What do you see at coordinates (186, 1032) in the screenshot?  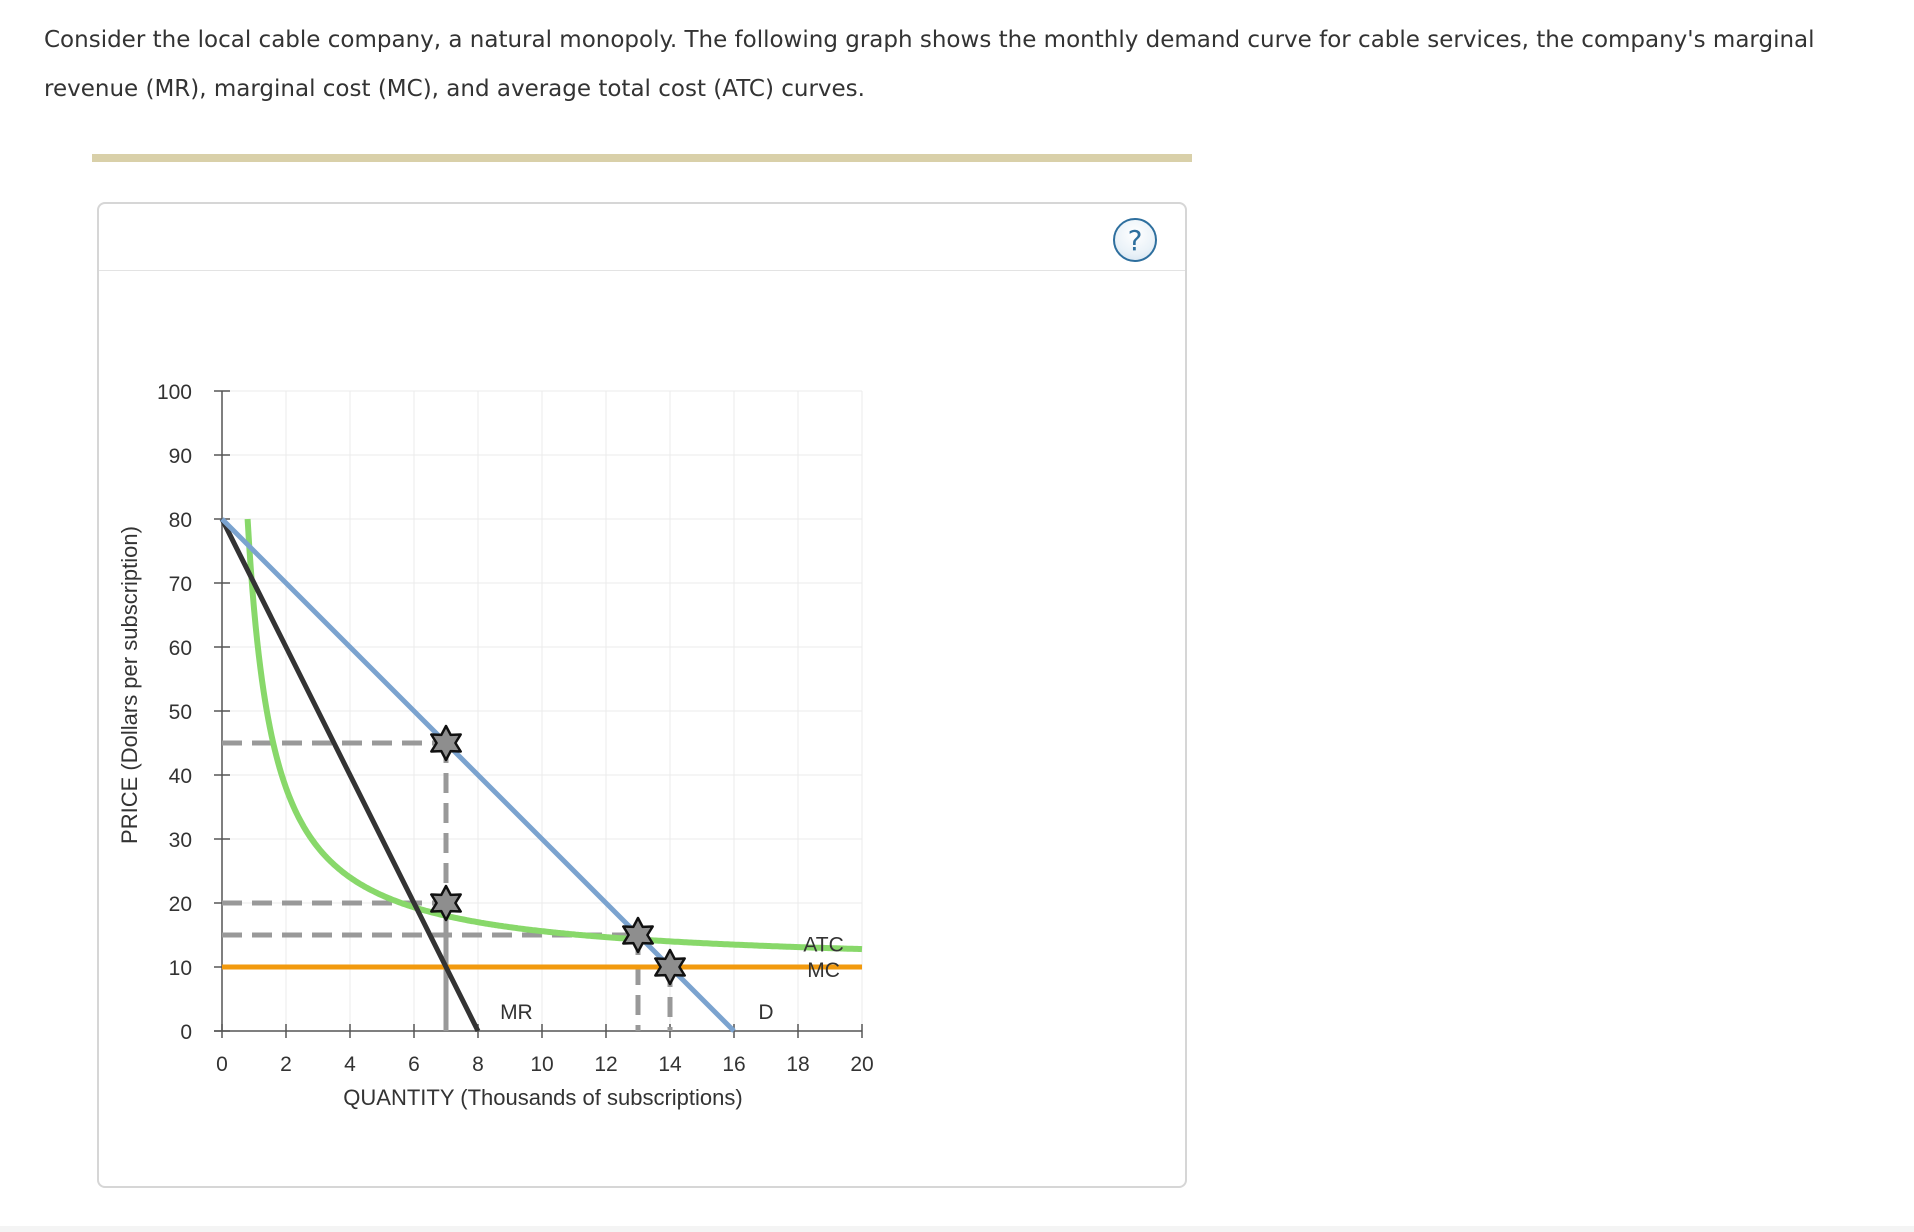 I see `y-tick-label: 0` at bounding box center [186, 1032].